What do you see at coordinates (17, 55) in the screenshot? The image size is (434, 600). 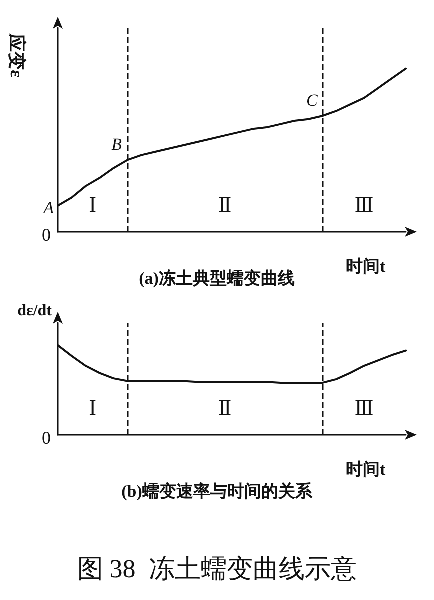 I see `y-axis-title: 应变ε` at bounding box center [17, 55].